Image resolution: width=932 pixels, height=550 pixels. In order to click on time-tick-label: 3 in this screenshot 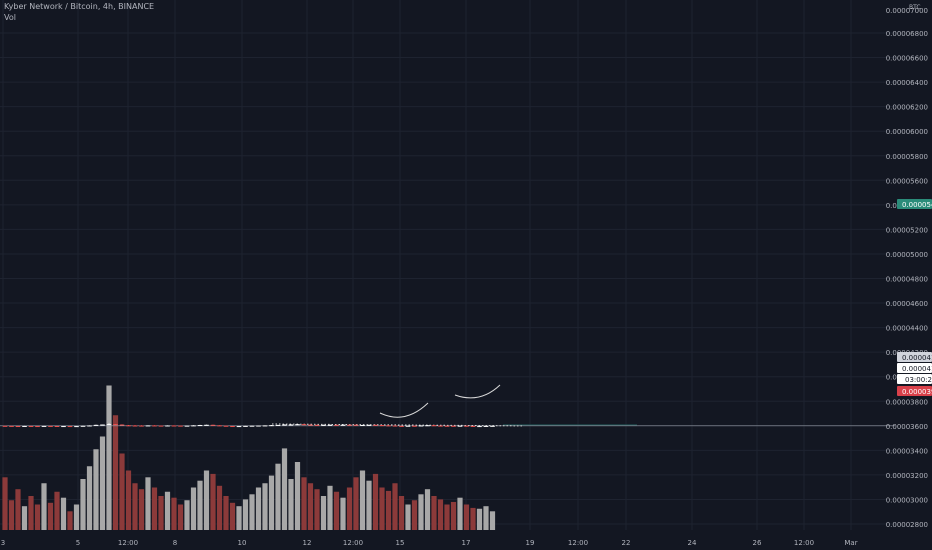, I will do `click(3, 543)`.